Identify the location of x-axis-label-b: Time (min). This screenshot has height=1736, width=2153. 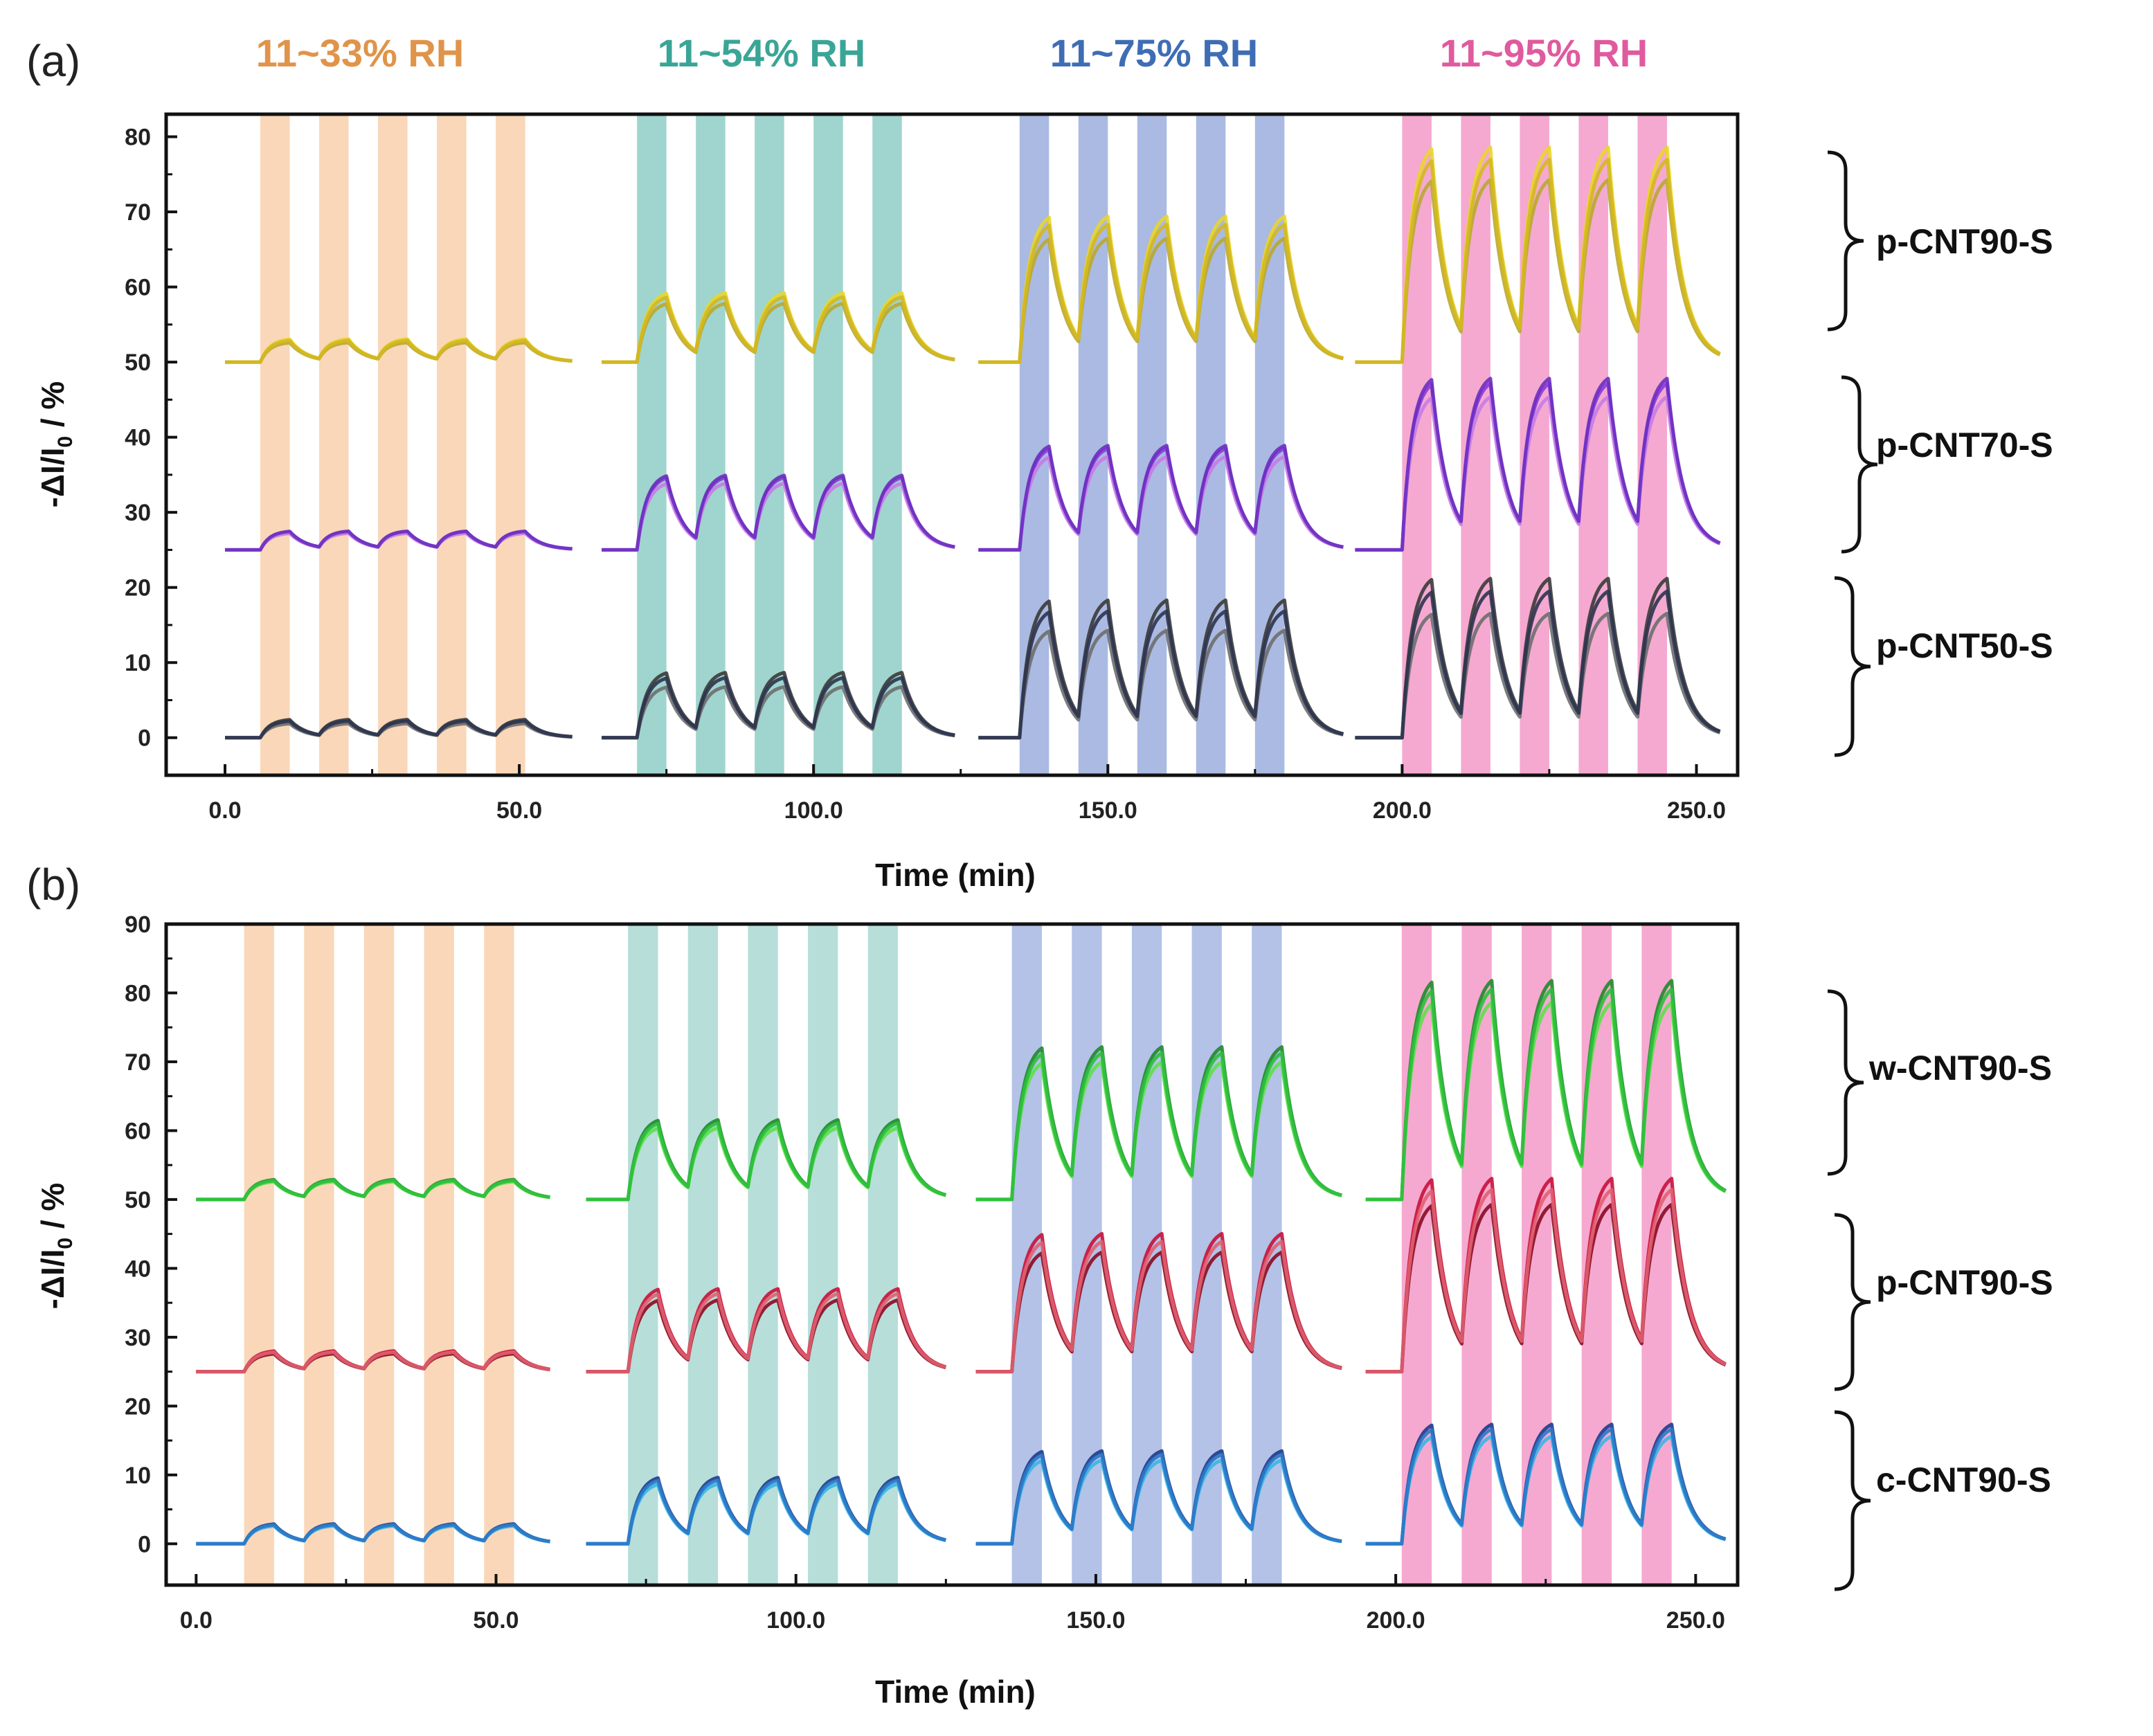
(955, 1692).